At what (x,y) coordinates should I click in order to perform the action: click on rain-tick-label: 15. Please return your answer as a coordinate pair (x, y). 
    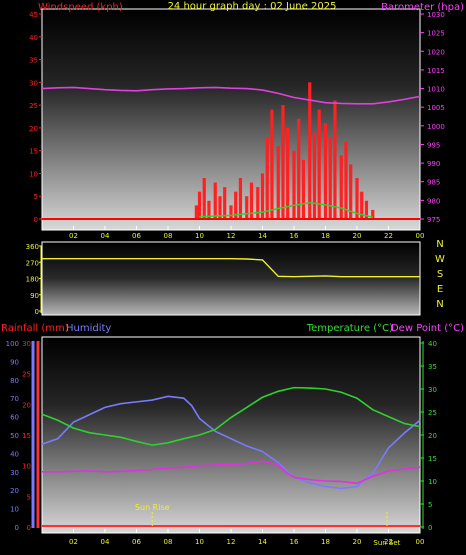
    Looking at the image, I should click on (26, 436).